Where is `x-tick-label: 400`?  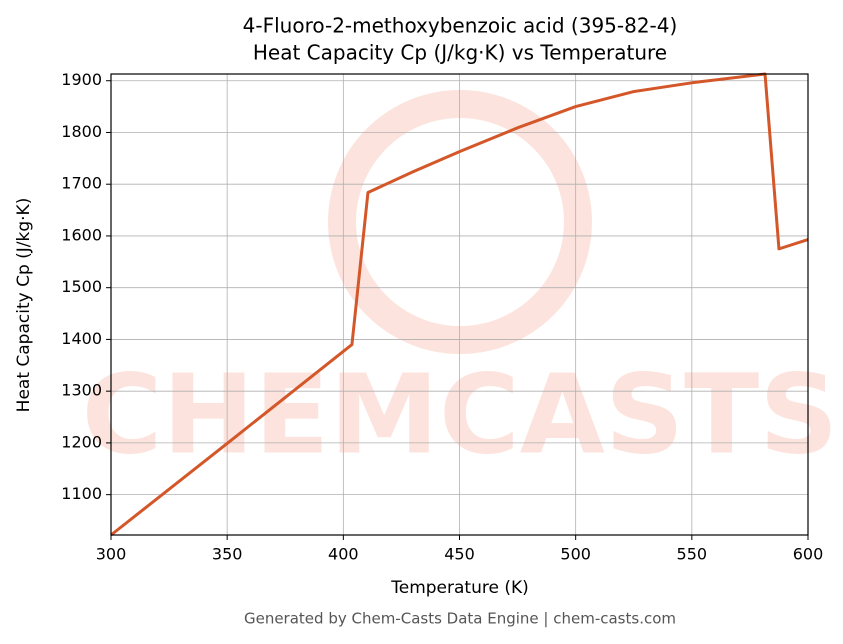 x-tick-label: 400 is located at coordinates (343, 554).